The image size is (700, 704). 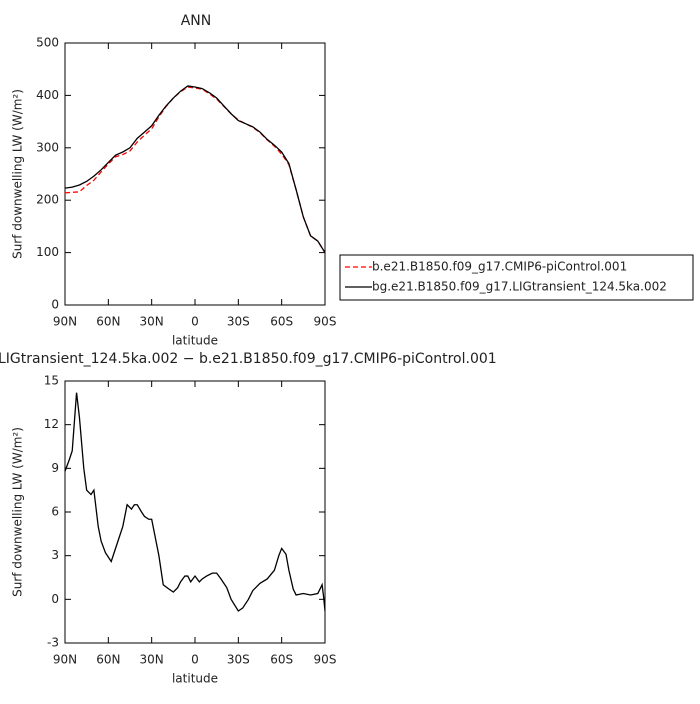 What do you see at coordinates (47, 43) in the screenshot?
I see `y-tick-label: 500` at bounding box center [47, 43].